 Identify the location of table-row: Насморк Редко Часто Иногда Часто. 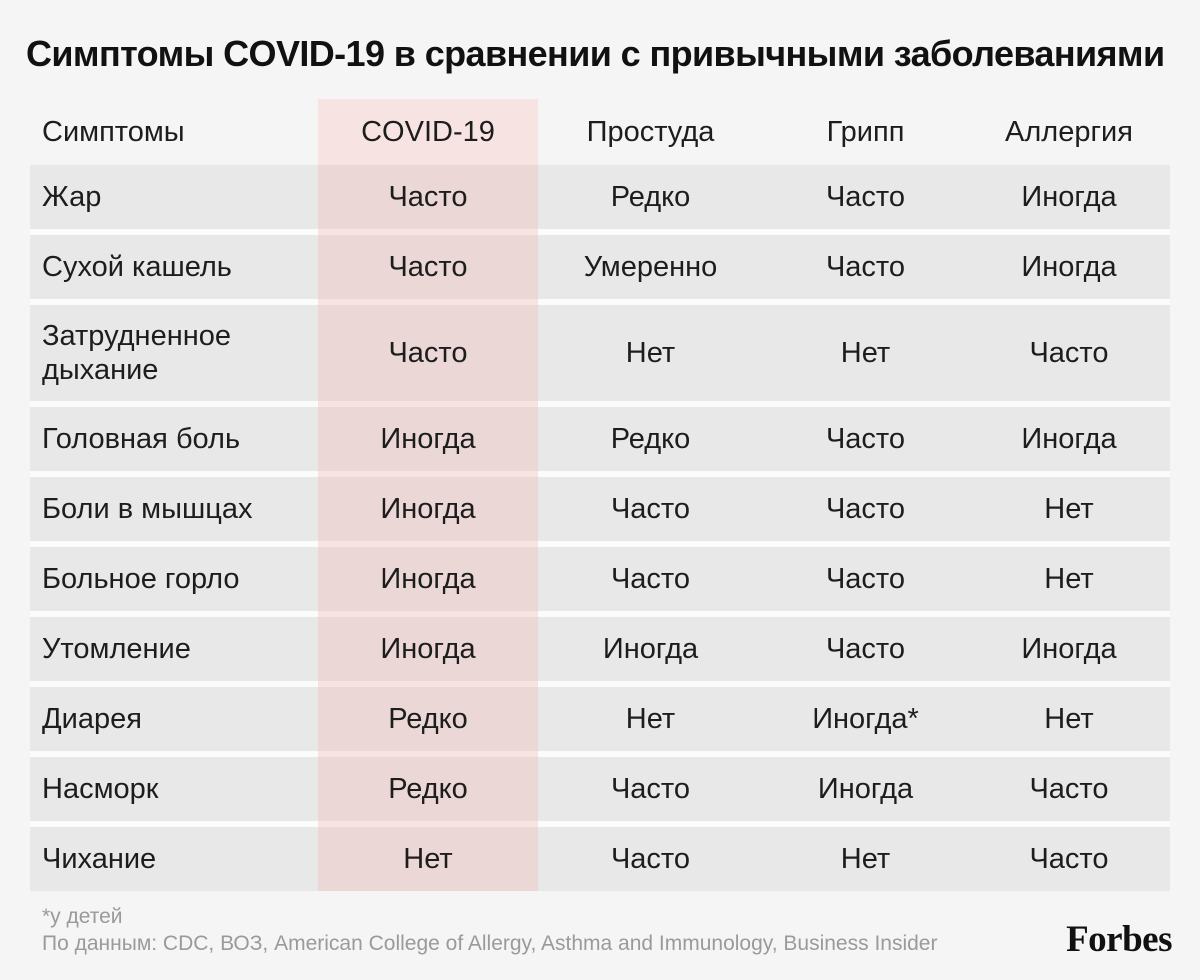
(600, 789).